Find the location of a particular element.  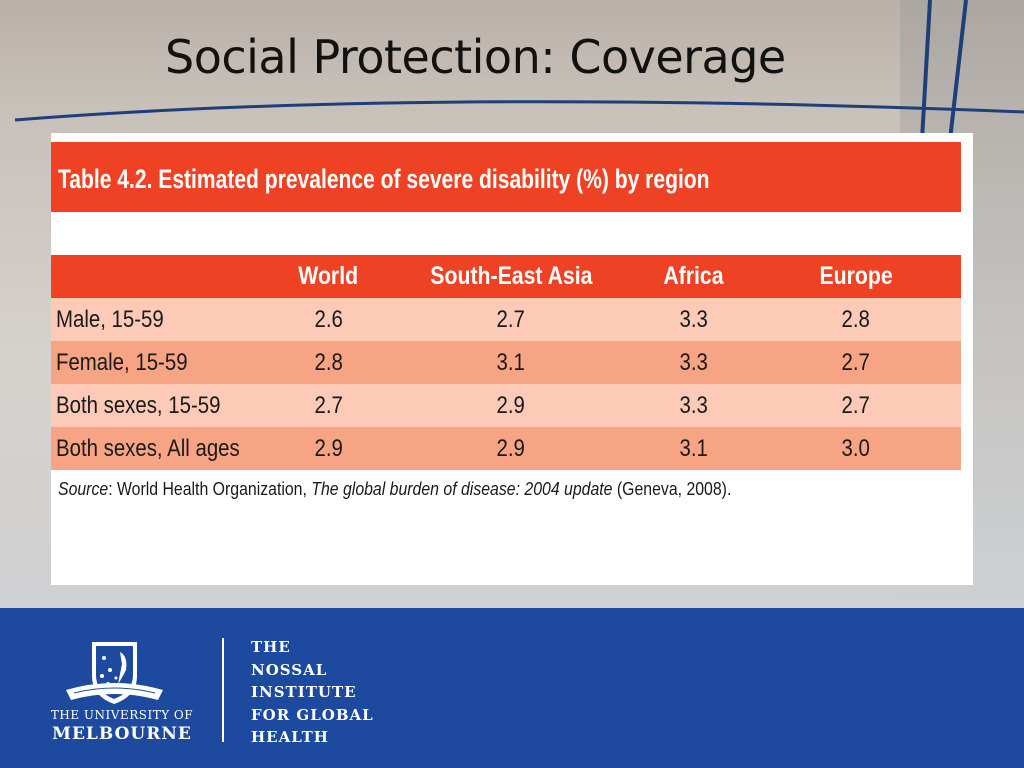

column-header-europe: Europe is located at coordinates (856, 276).